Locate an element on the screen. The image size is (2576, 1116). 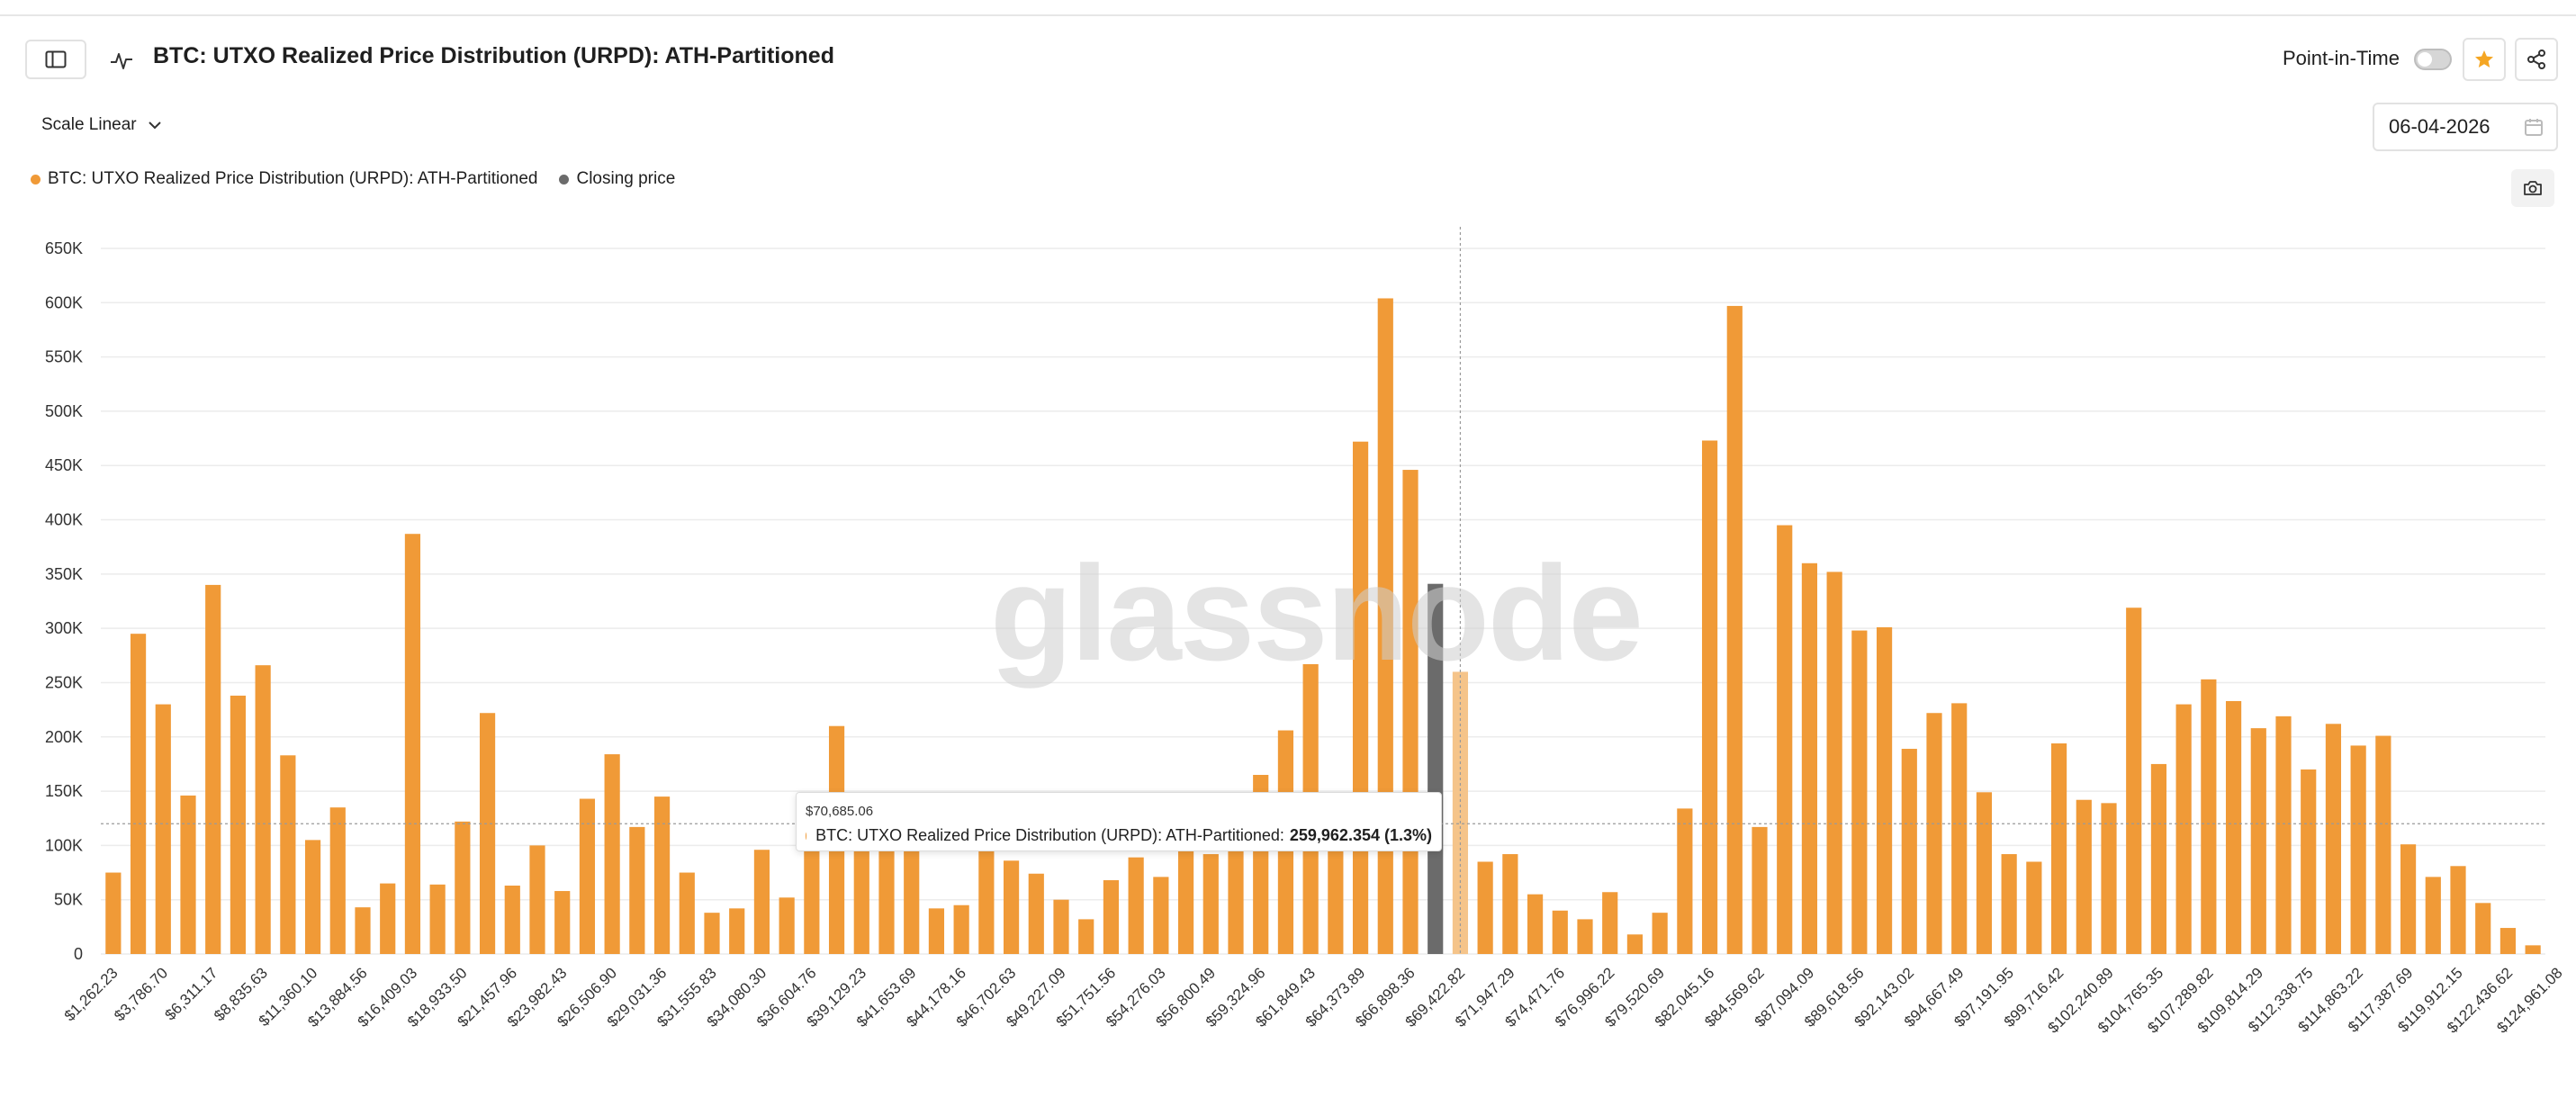
toggle-sidebar-button is located at coordinates (55, 60).